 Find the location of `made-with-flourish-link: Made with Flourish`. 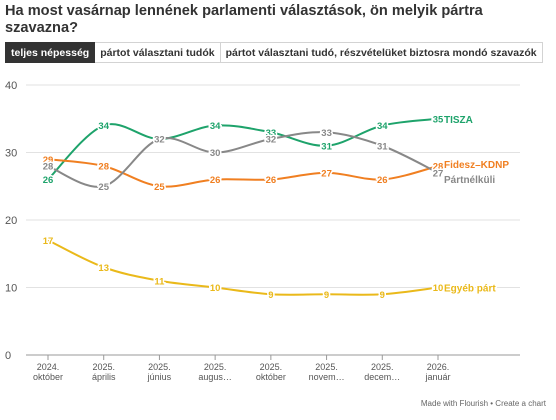

made-with-flourish-link: Made with Flourish is located at coordinates (454, 403).